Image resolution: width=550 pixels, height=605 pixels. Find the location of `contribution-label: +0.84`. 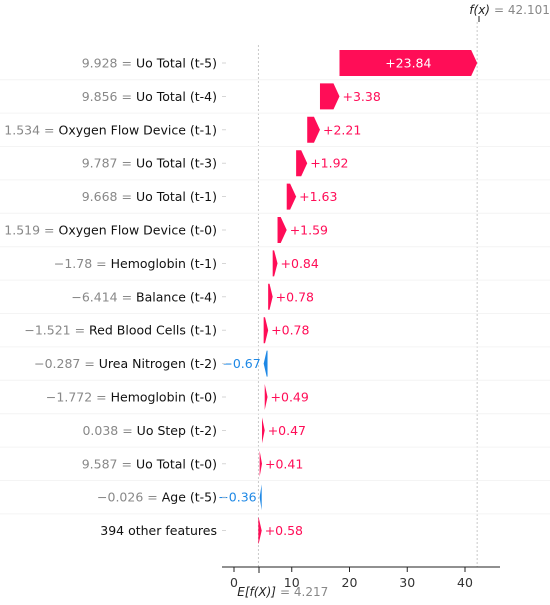

contribution-label: +0.84 is located at coordinates (300, 263).